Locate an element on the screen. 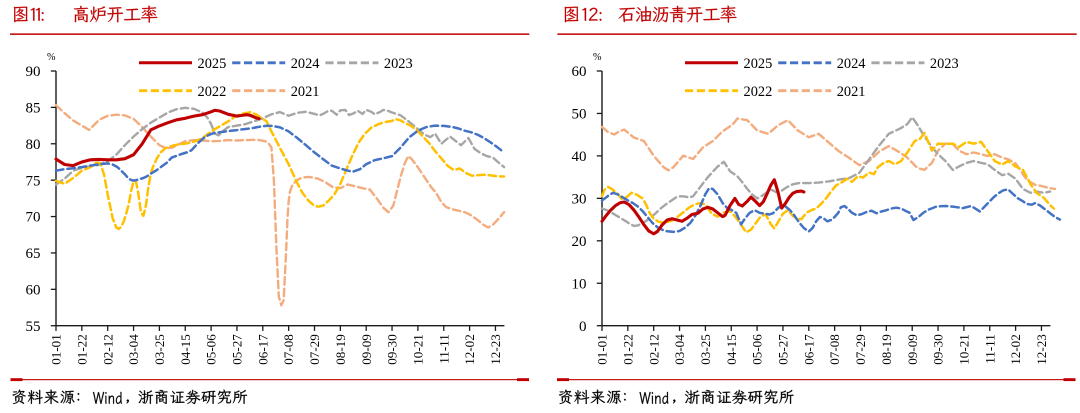 The height and width of the screenshot is (413, 1080). svg-text: 20 is located at coordinates (579, 242).